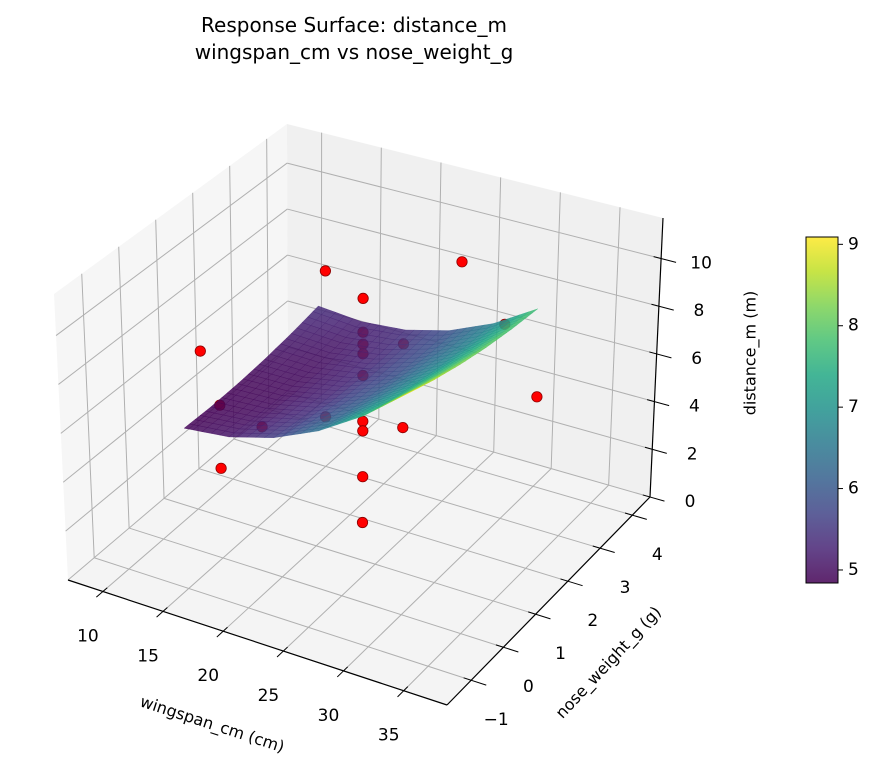 The image size is (883, 765). What do you see at coordinates (528, 687) in the screenshot?
I see `y-tick-label: 0` at bounding box center [528, 687].